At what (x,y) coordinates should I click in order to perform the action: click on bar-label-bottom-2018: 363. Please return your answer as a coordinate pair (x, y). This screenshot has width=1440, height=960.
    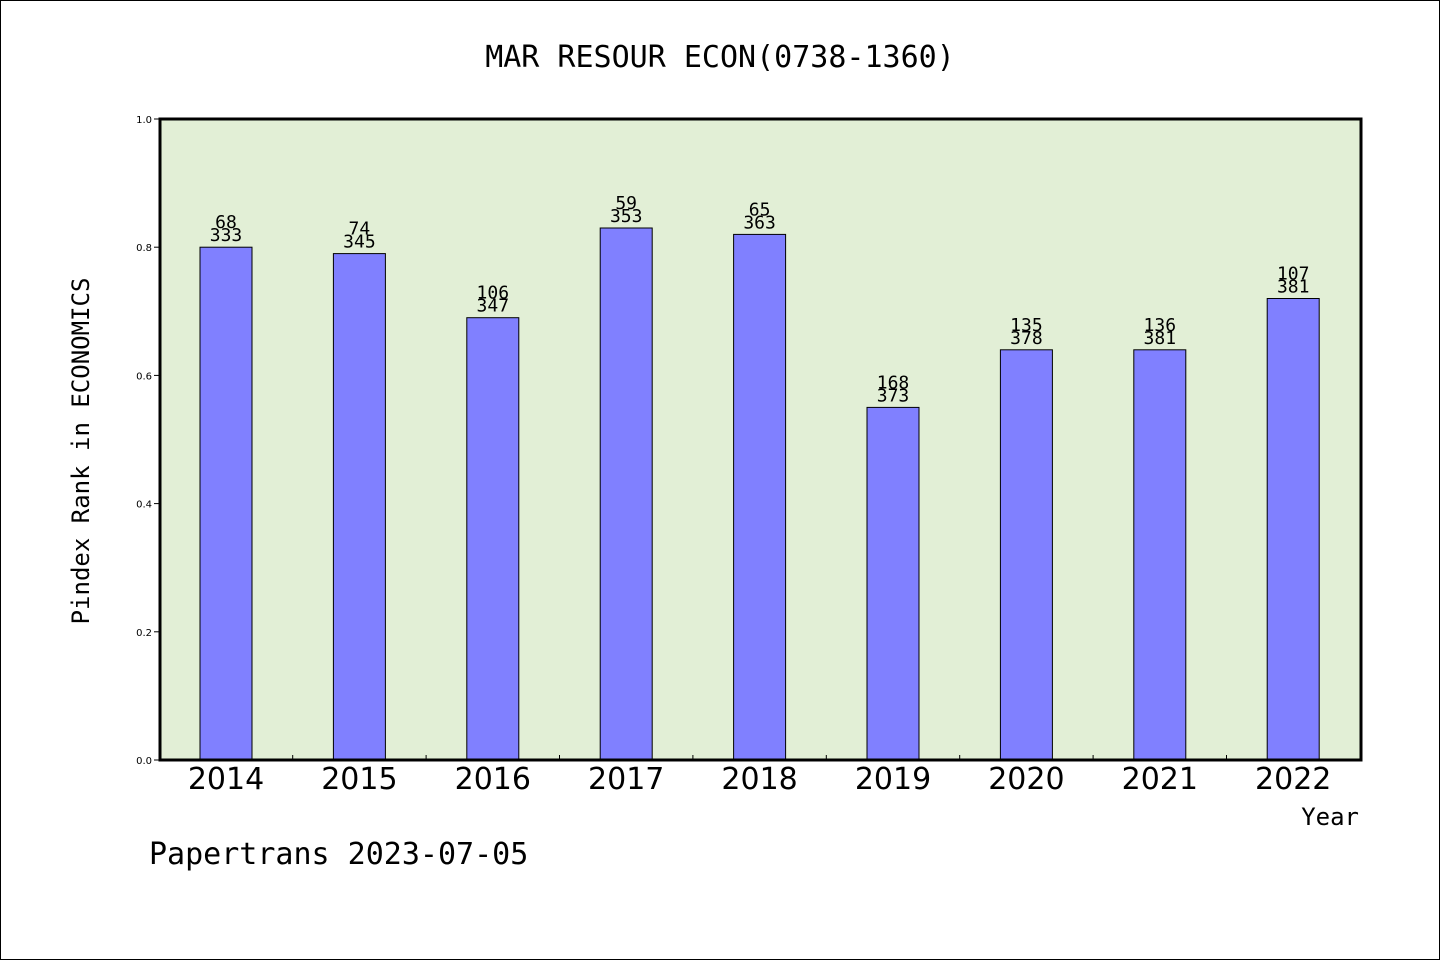
    Looking at the image, I should click on (759, 222).